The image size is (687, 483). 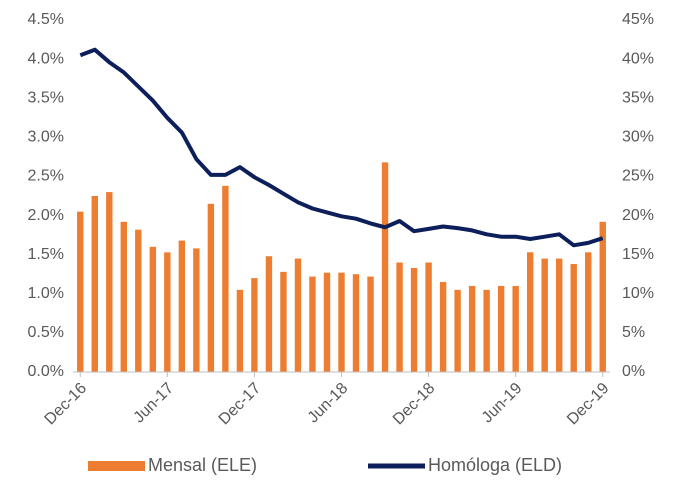 I want to click on y2-tick-label: 15%, so click(x=638, y=254).